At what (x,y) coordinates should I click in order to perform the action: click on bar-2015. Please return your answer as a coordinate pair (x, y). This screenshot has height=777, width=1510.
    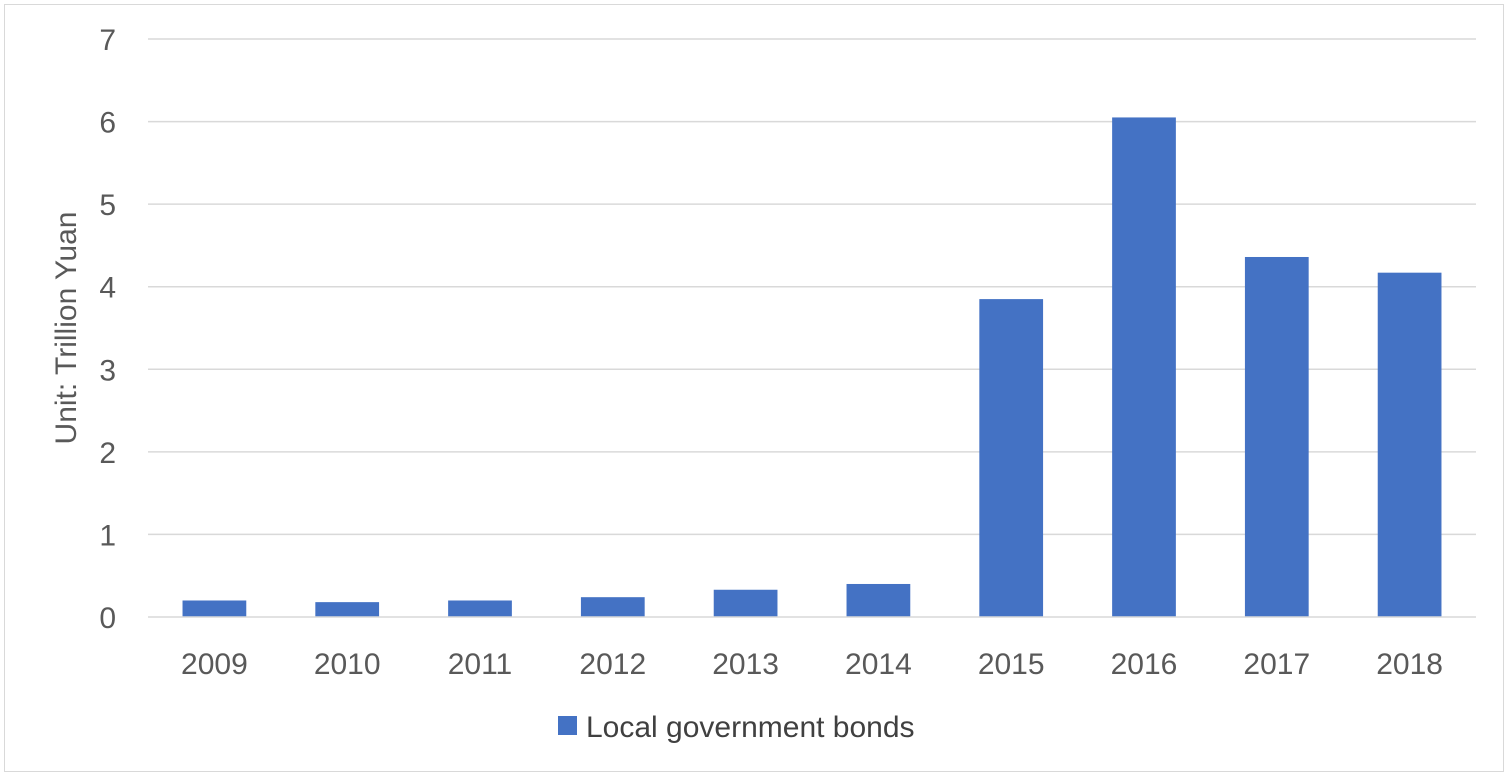
    Looking at the image, I should click on (1011, 458).